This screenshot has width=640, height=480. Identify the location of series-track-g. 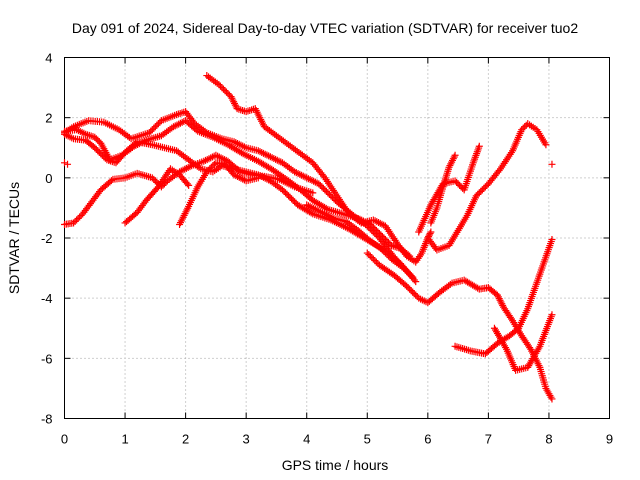
(219, 193).